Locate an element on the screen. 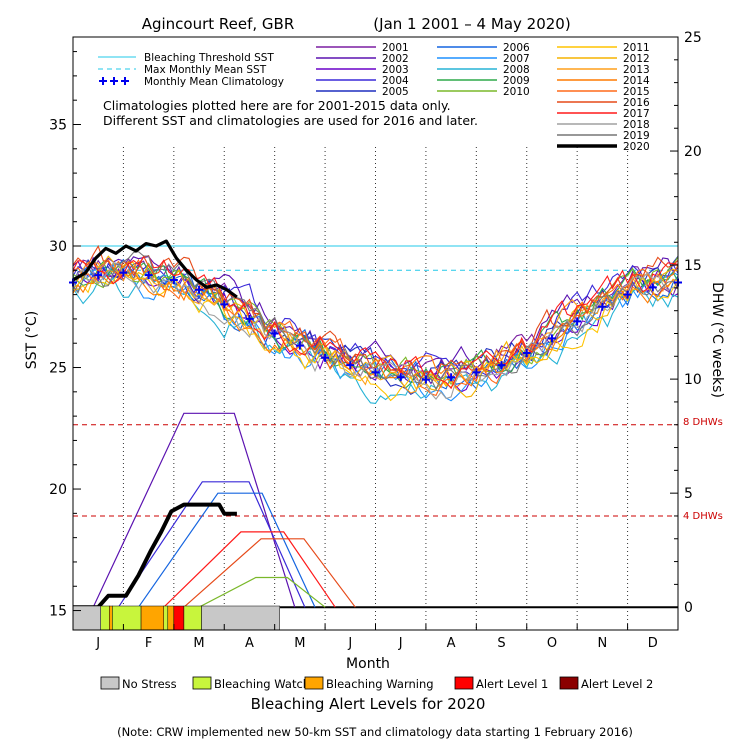  alert-legend-label: Bleaching Watch is located at coordinates (262, 684).